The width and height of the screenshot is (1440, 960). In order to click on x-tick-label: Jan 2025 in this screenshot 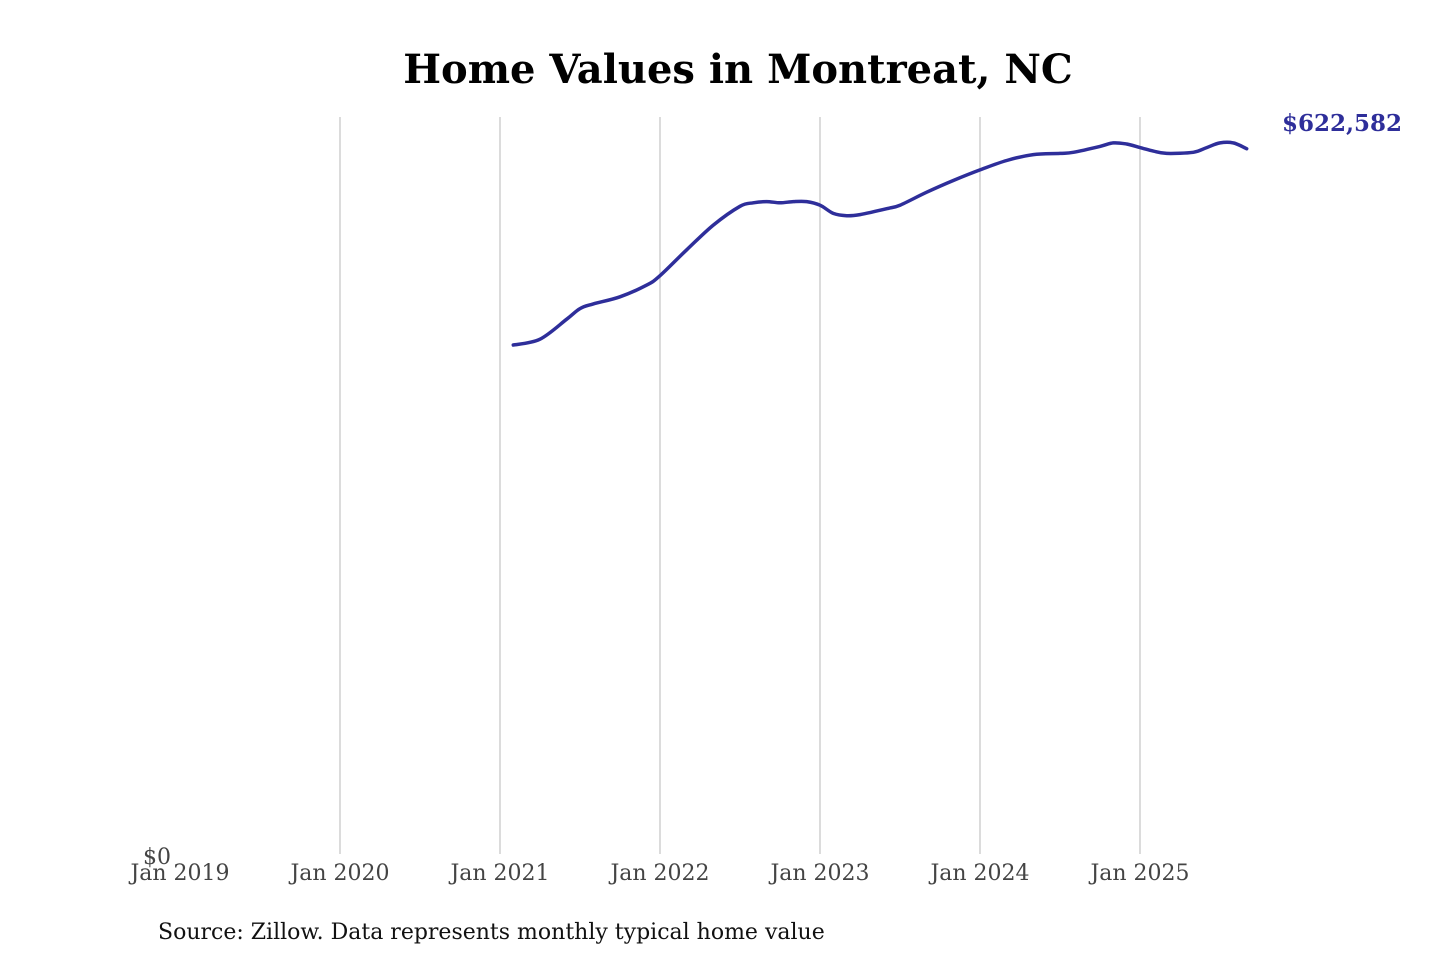, I will do `click(1138, 873)`.